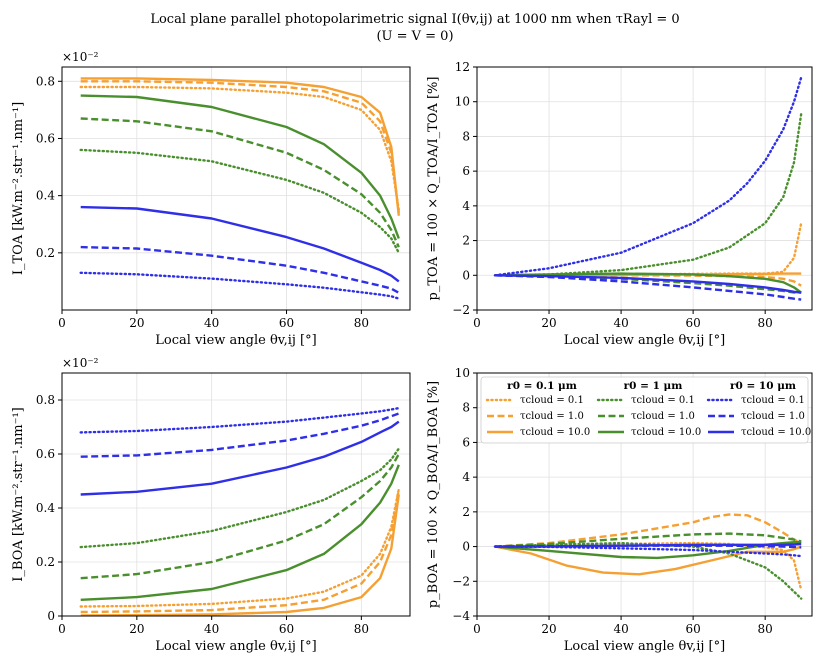 The width and height of the screenshot is (830, 672). What do you see at coordinates (653, 386) in the screenshot?
I see `legend-header: r0 = 1 μm` at bounding box center [653, 386].